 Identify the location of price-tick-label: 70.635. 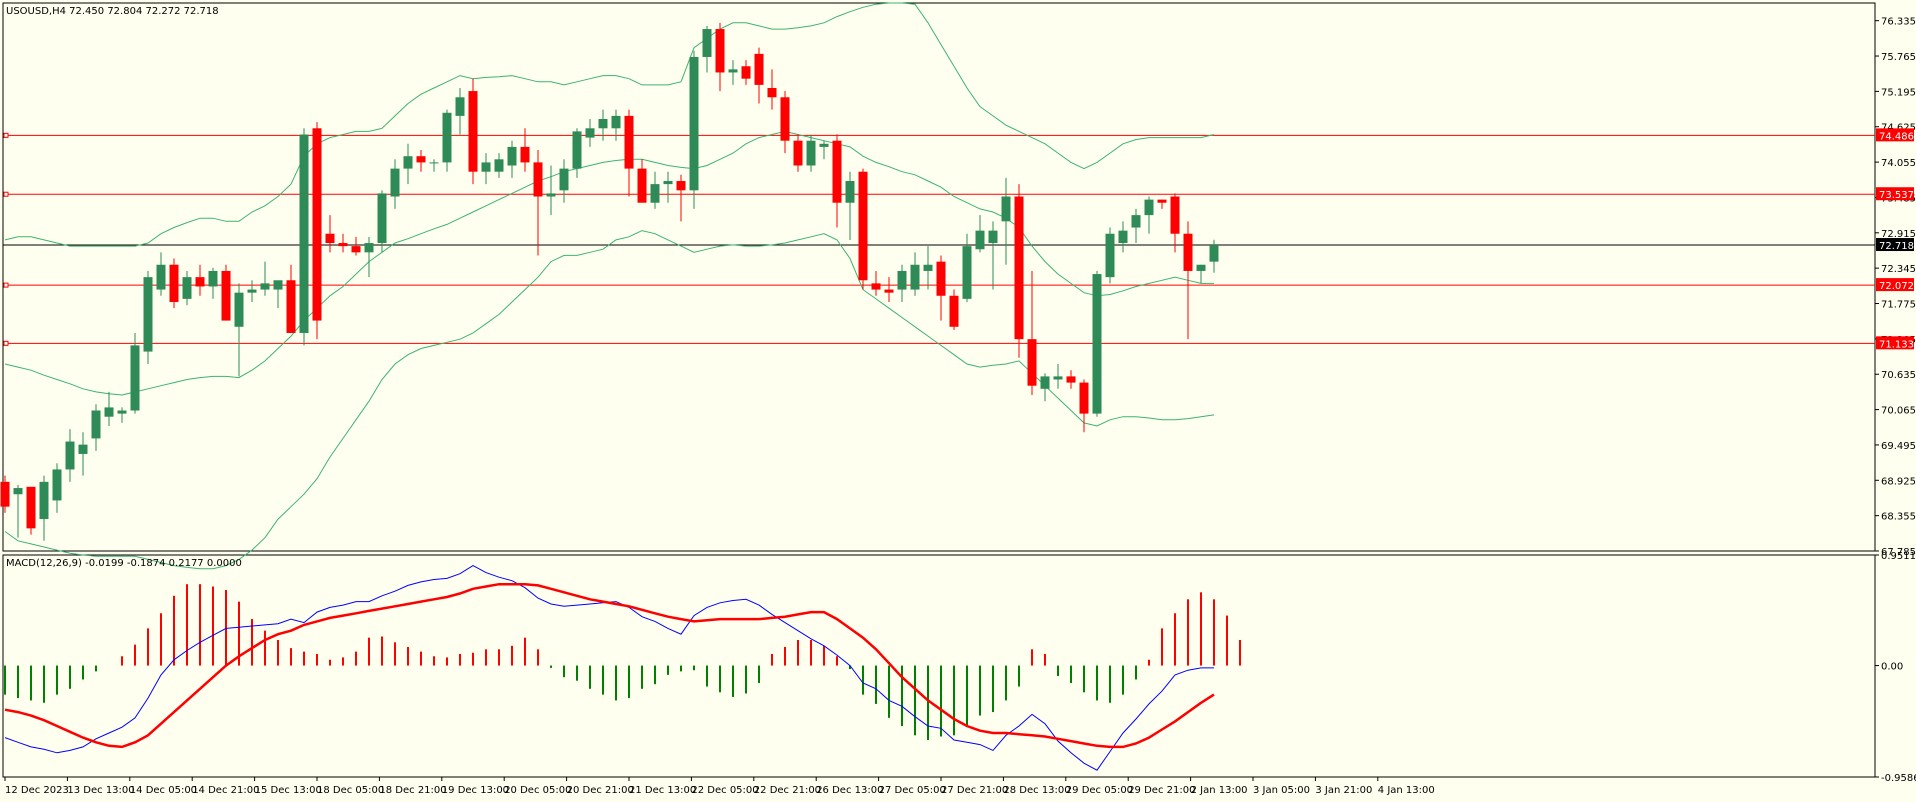
(1898, 375).